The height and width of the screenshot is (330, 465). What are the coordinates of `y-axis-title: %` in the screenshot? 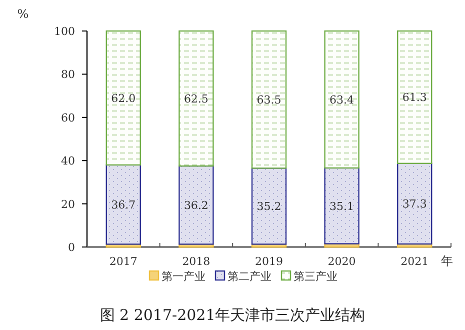 It's located at (23, 14).